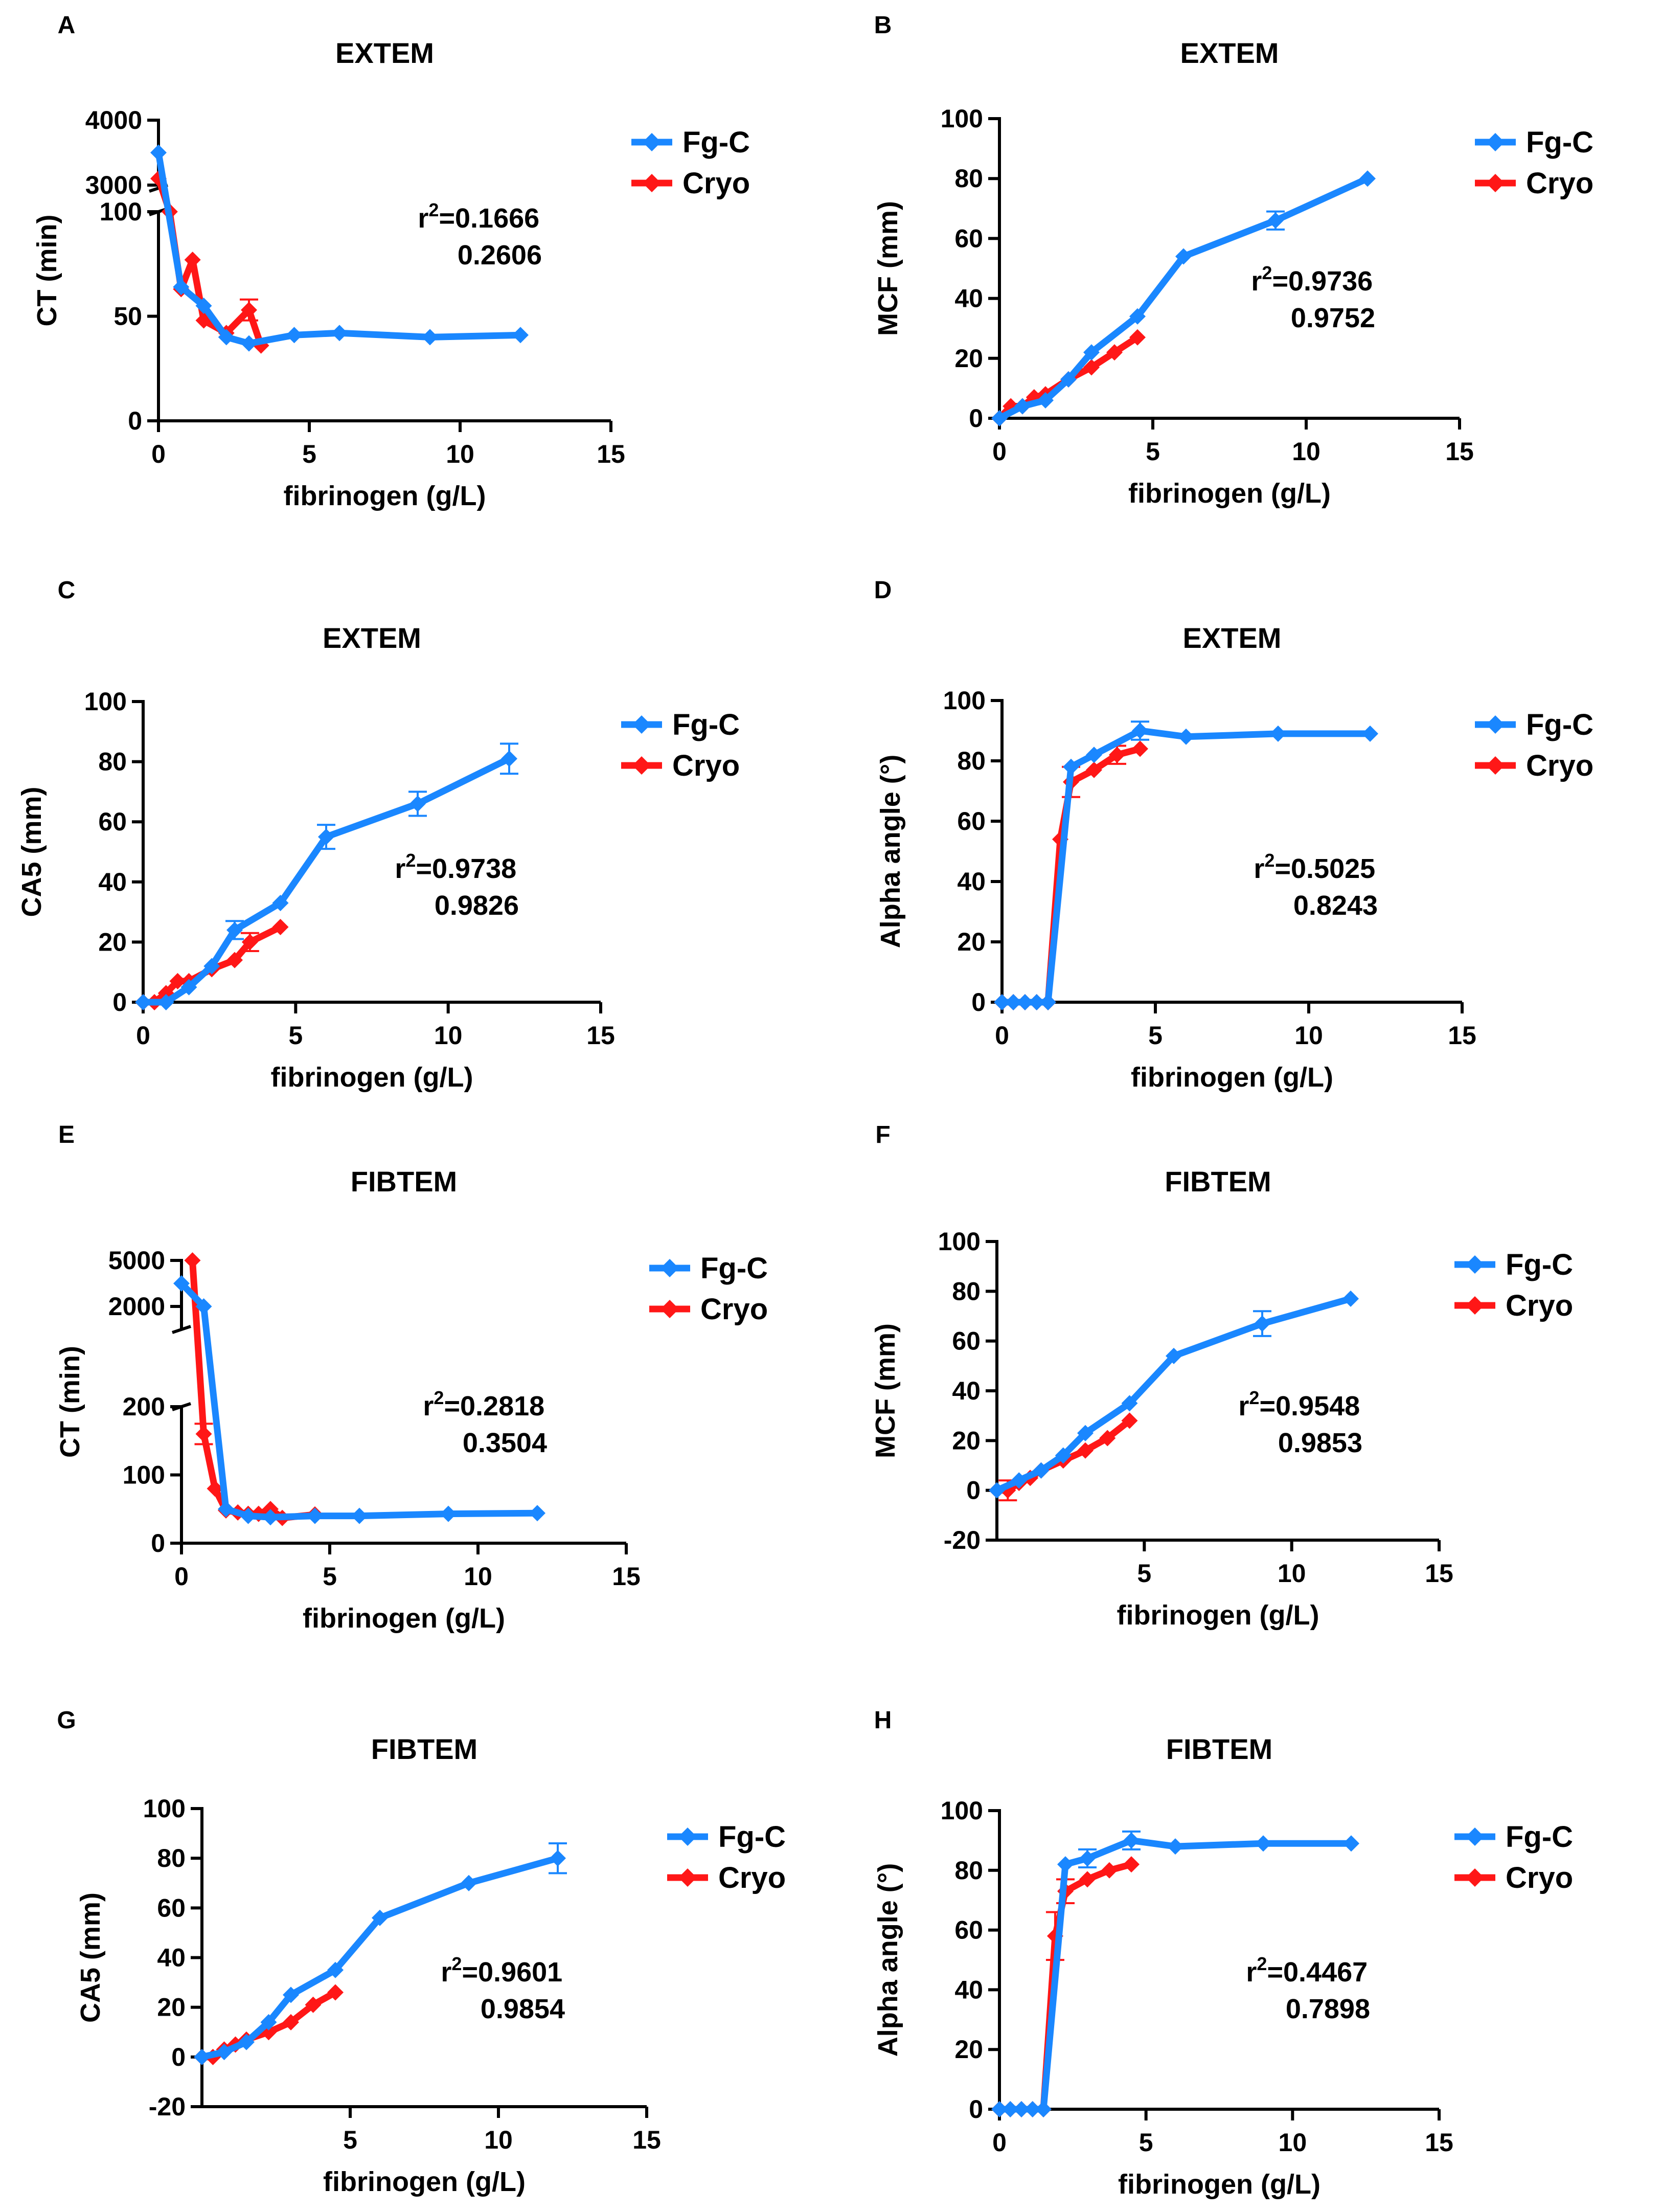 The width and height of the screenshot is (1662, 2212). Describe the element at coordinates (136, 1306) in the screenshot. I see `y-tick-label-upper: 2000` at that location.